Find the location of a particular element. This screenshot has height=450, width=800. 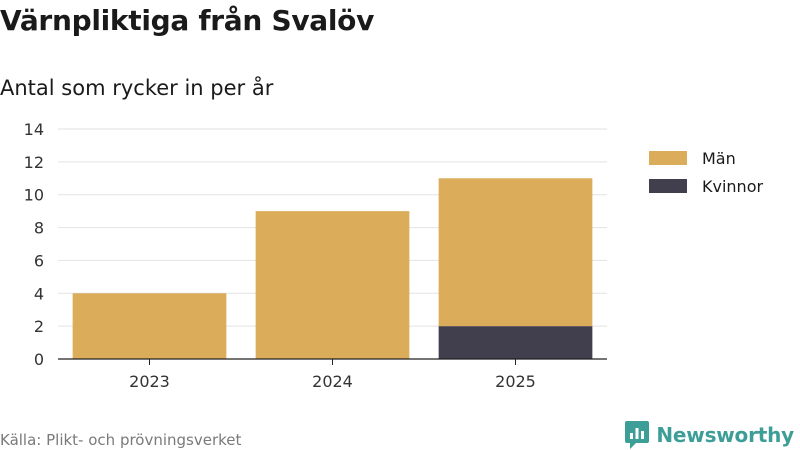

bar-kvinnor-2025 is located at coordinates (515, 342).